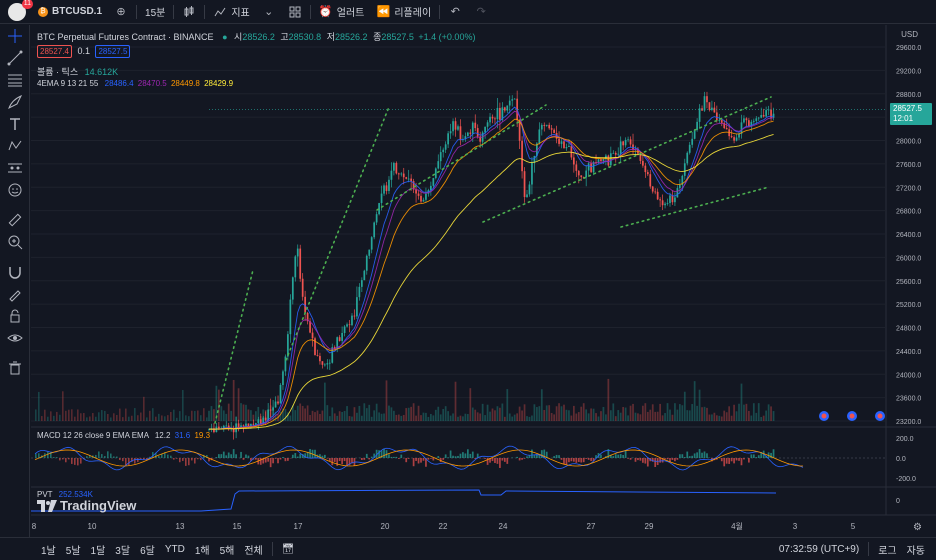  Describe the element at coordinates (269, 12) in the screenshot. I see `indicators-dropdown: ⌄` at that location.